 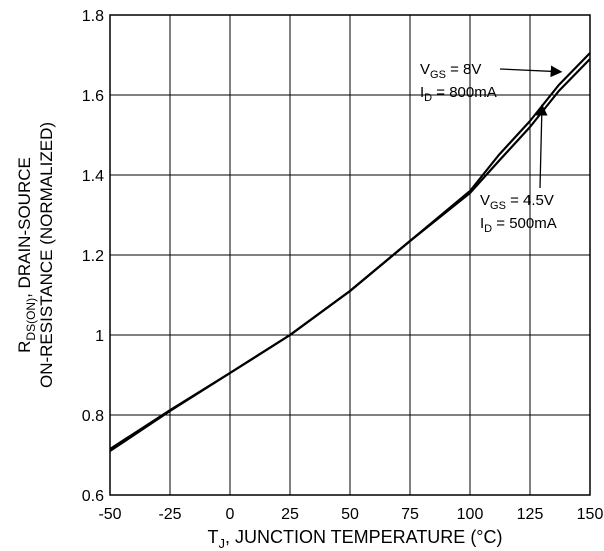 What do you see at coordinates (518, 169) in the screenshot?
I see `annotation-vgs-4-5v: VGS = 4.5V ID = 500mA` at bounding box center [518, 169].